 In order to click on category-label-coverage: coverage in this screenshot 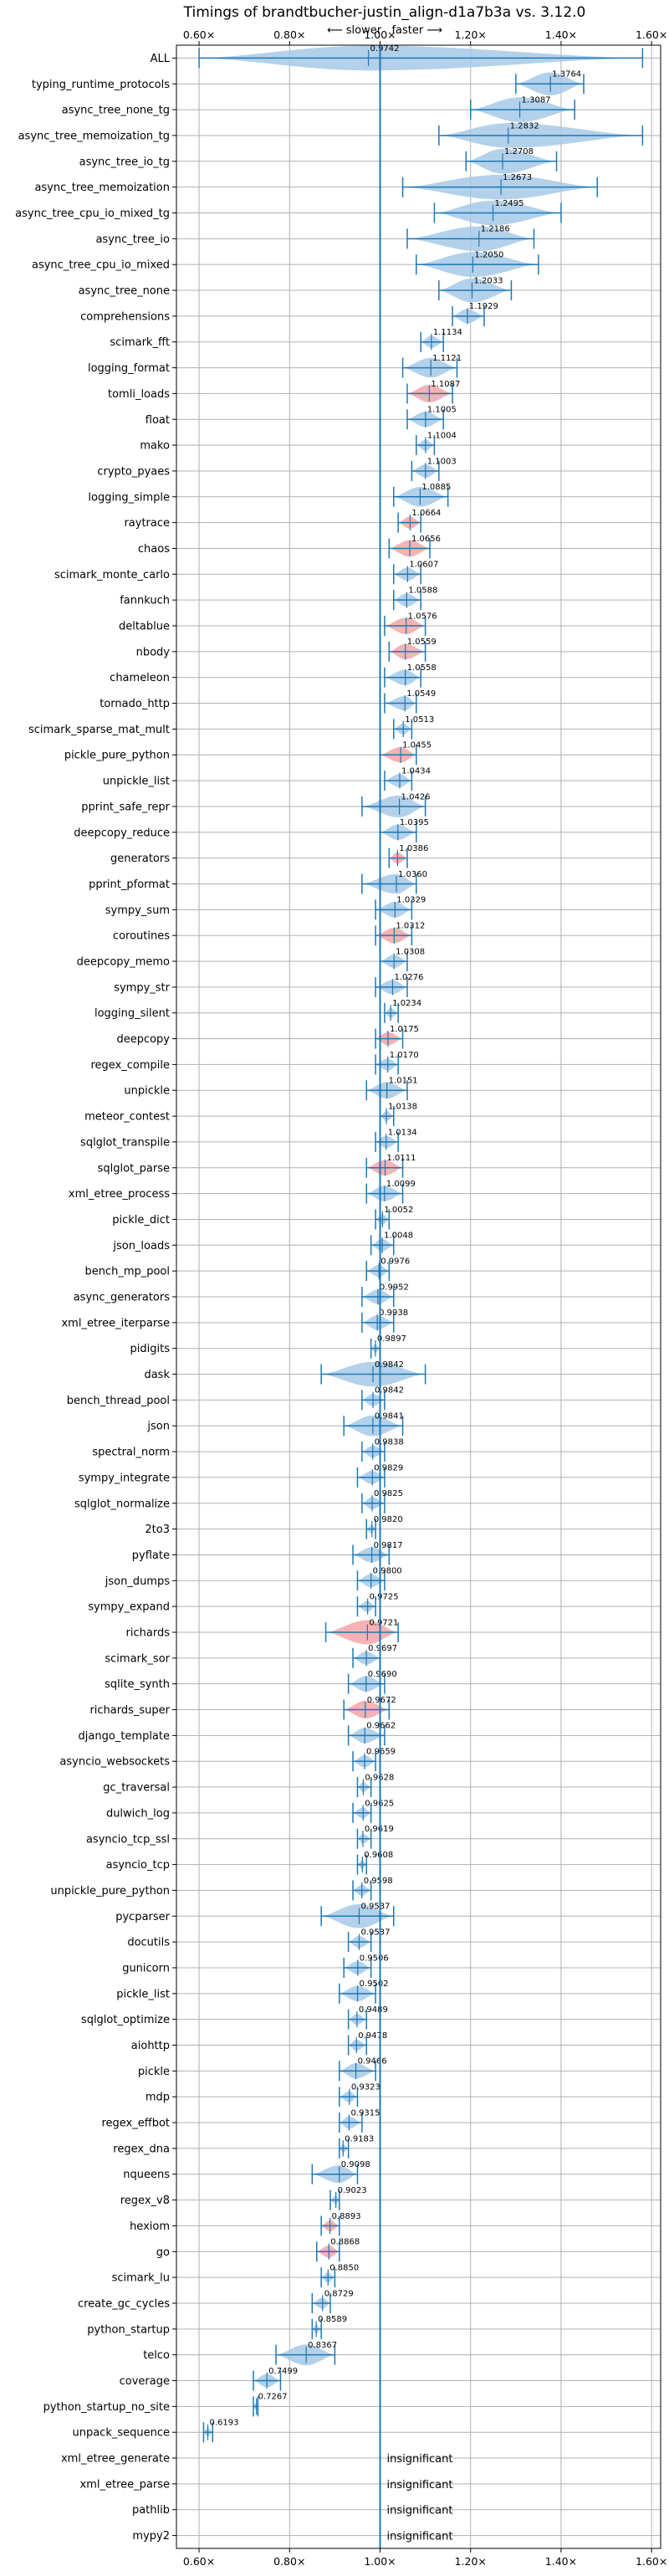, I will do `click(145, 2382)`.